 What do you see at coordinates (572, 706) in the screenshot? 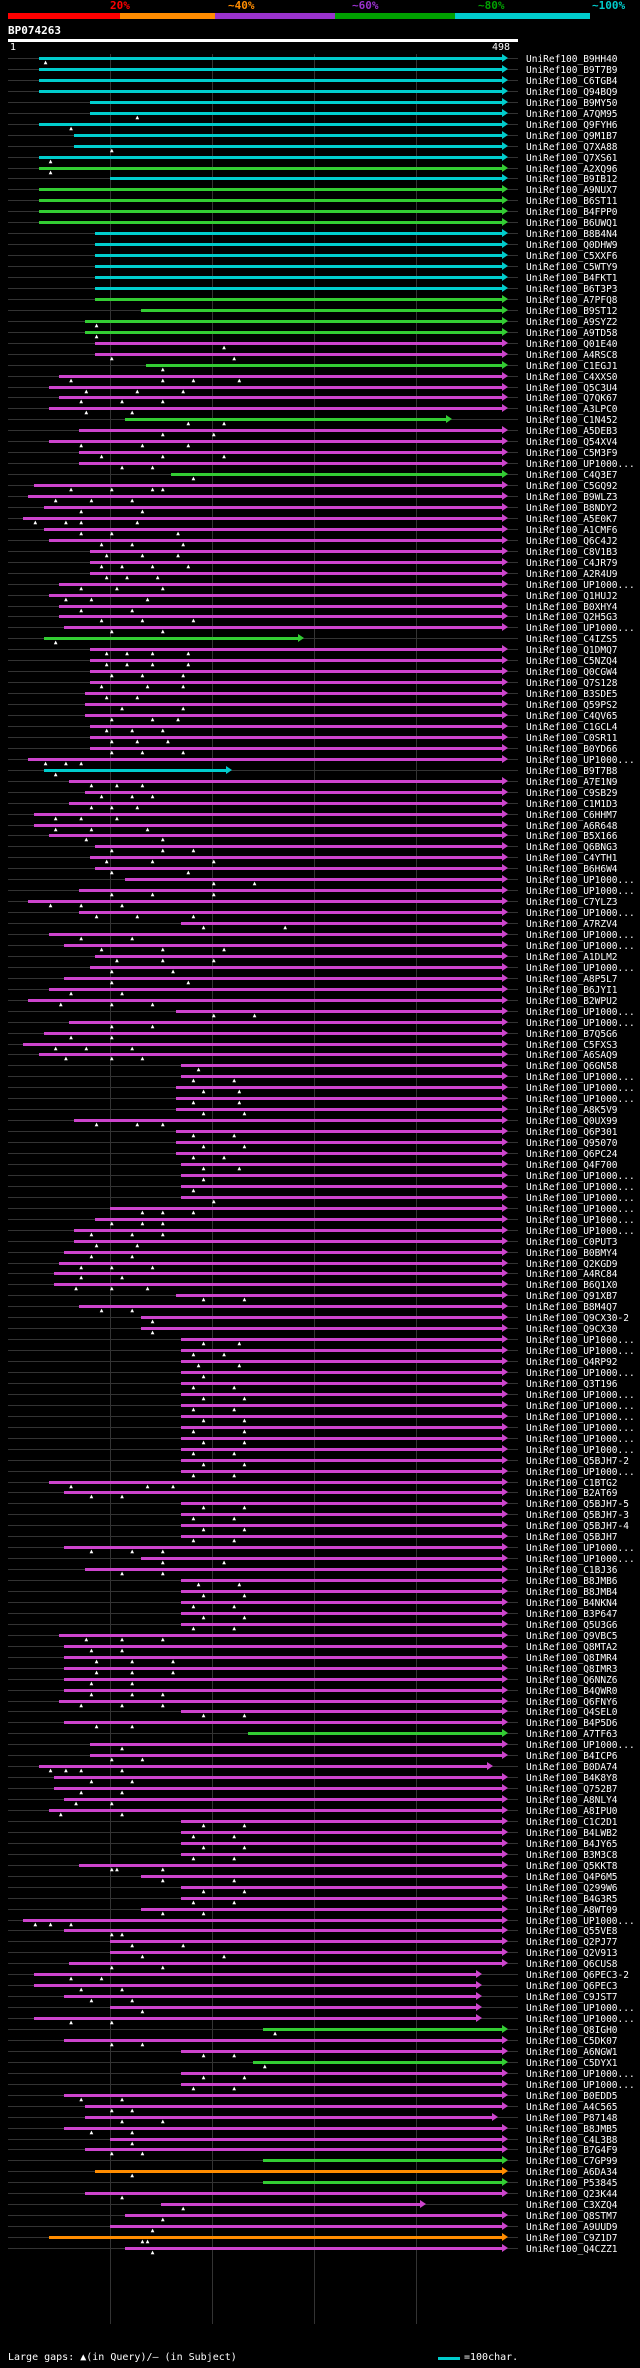
I see `hit-label: UniRef100_Q59PS2` at bounding box center [572, 706].